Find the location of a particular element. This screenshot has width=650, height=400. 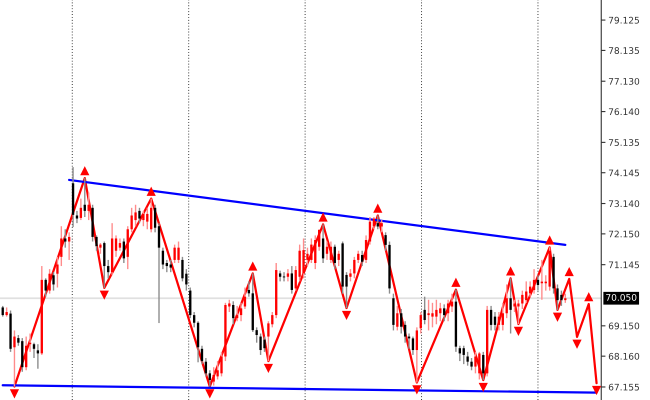

y-tick-label: 71.145 is located at coordinates (623, 265).